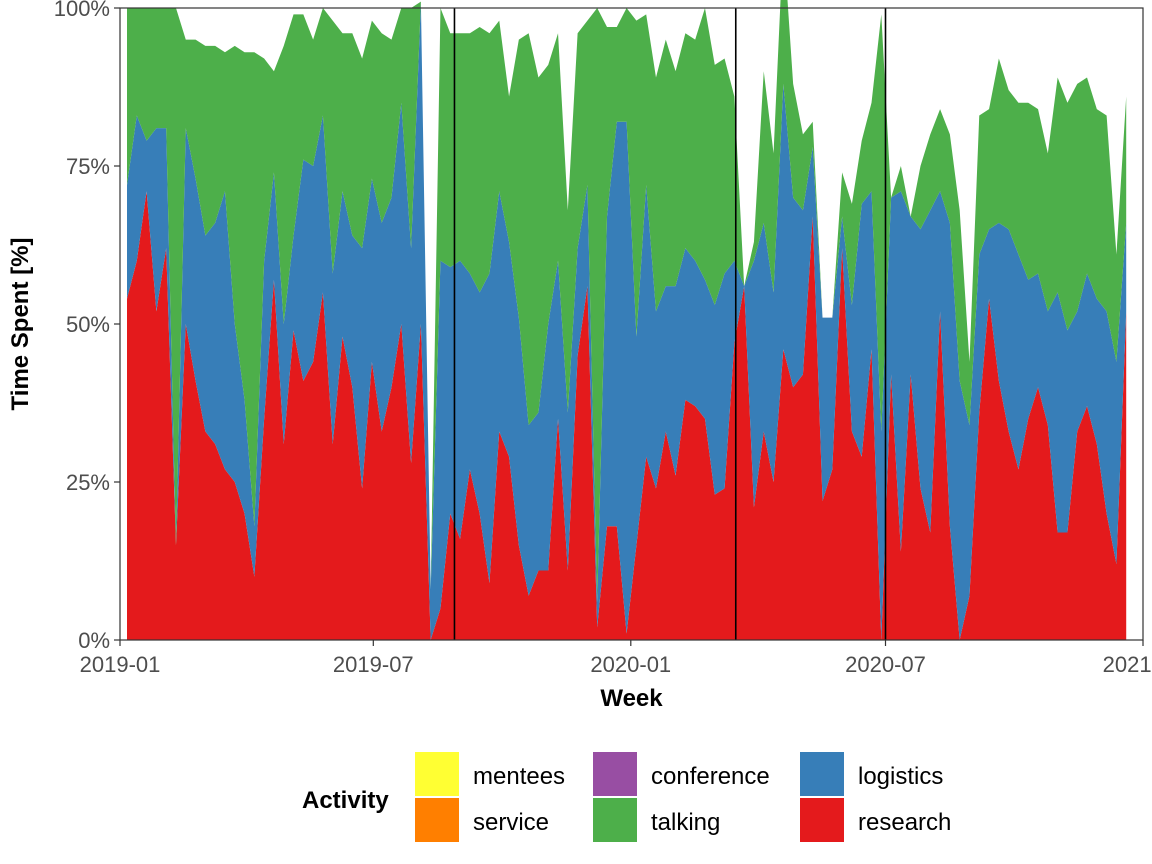 The height and width of the screenshot is (864, 1152). I want to click on x-tick-label: 2020-07, so click(885, 664).